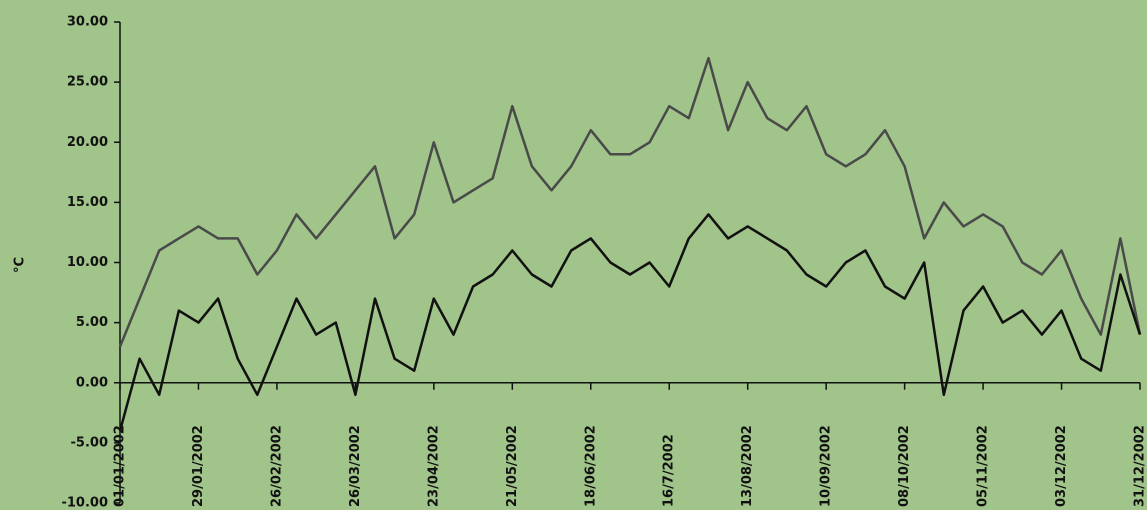 The width and height of the screenshot is (1147, 510). Describe the element at coordinates (276, 466) in the screenshot. I see `x-tick-label: 26/02/2002` at that location.